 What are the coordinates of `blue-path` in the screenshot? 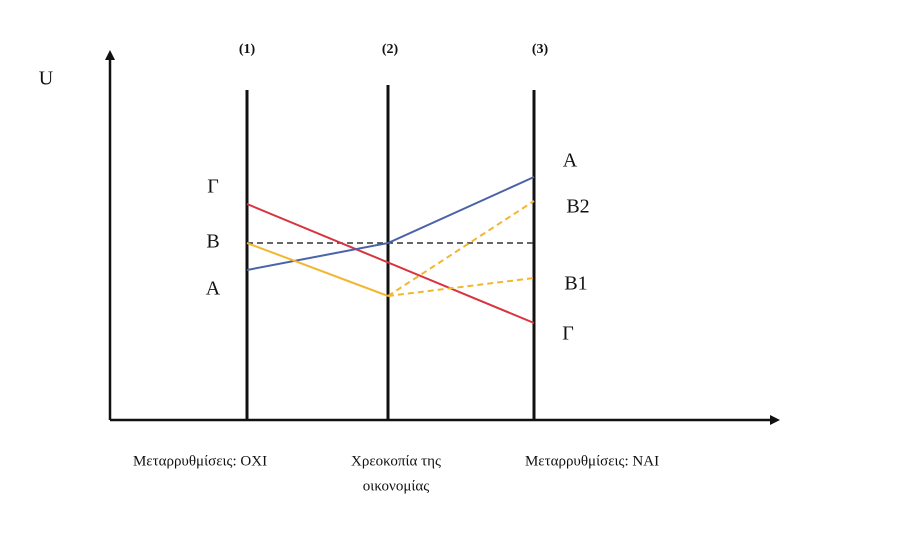 It's located at (390, 223).